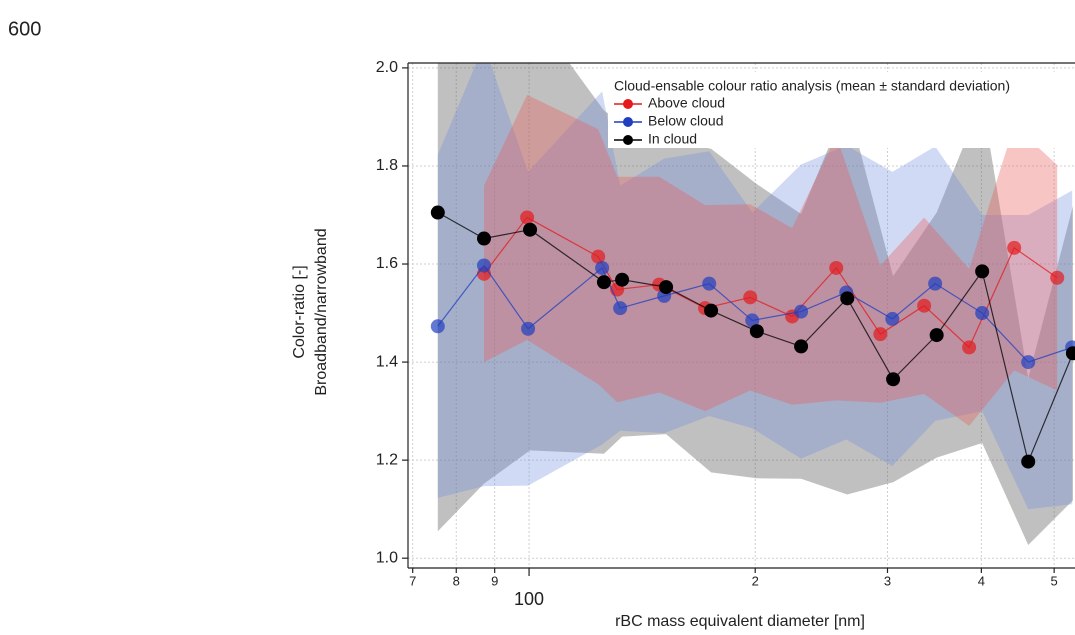  What do you see at coordinates (672, 139) in the screenshot?
I see `legend-label: In cloud` at bounding box center [672, 139].